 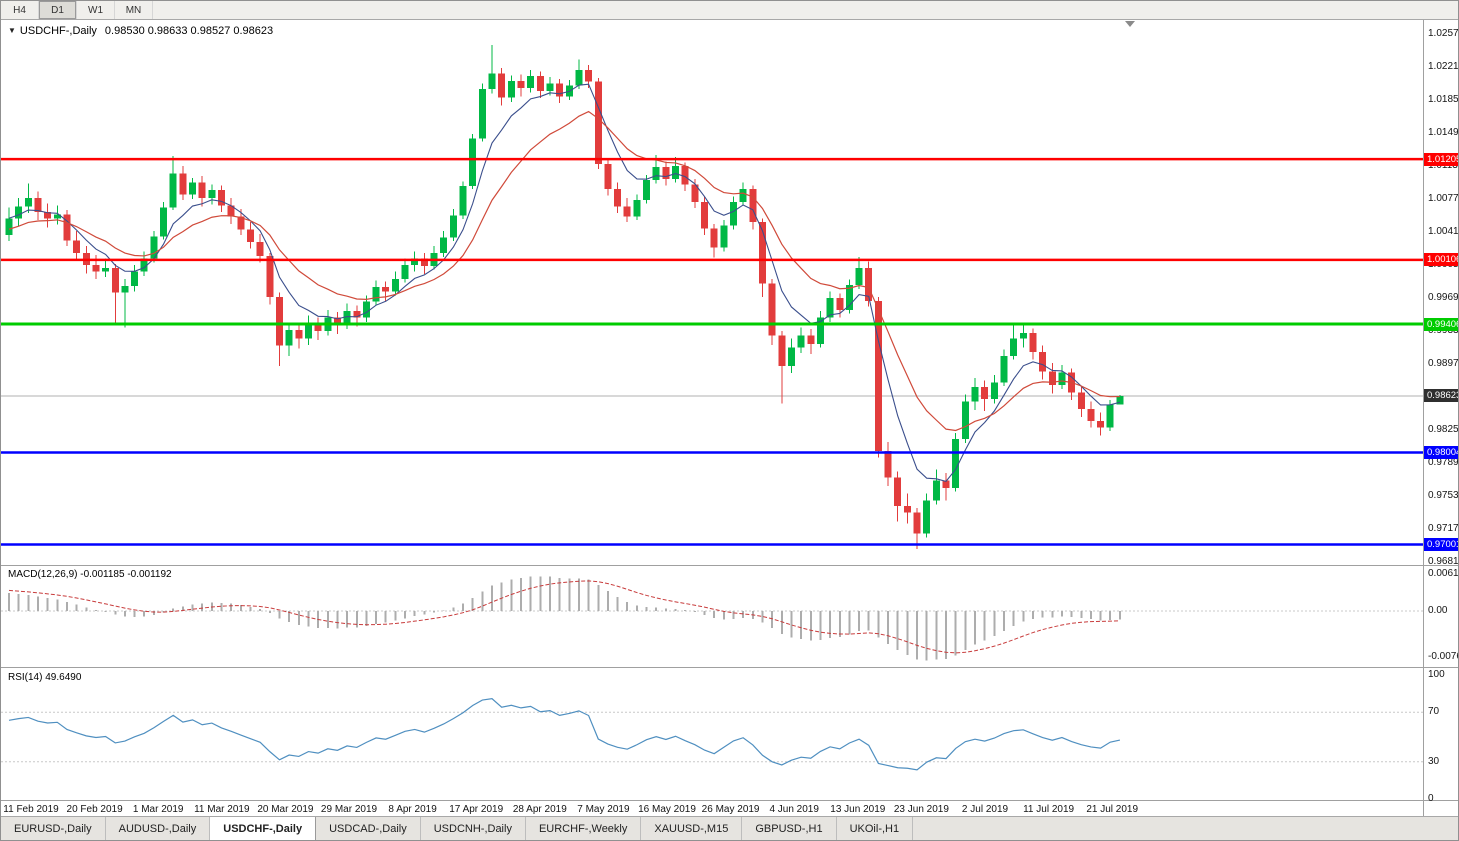 What do you see at coordinates (789, 828) in the screenshot?
I see `tab-gbpusd-h1: GBPUSD-,H1` at bounding box center [789, 828].